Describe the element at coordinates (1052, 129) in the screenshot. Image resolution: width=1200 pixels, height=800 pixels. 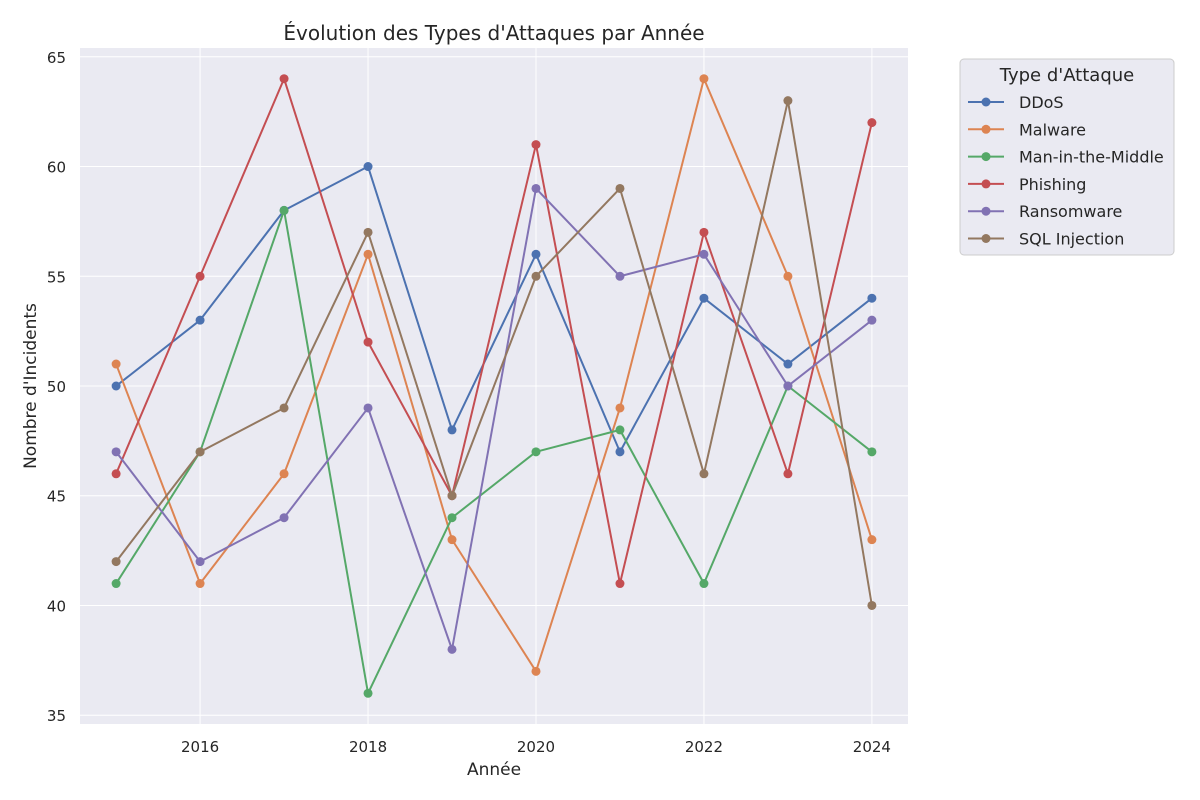
I see `legend-label: Malware` at that location.